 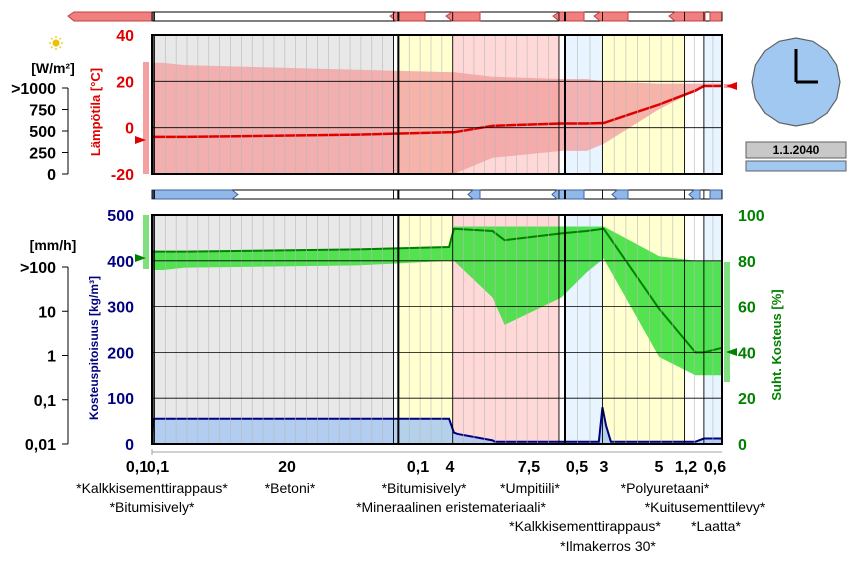 I want to click on moisture-content-line, so click(x=436, y=426).